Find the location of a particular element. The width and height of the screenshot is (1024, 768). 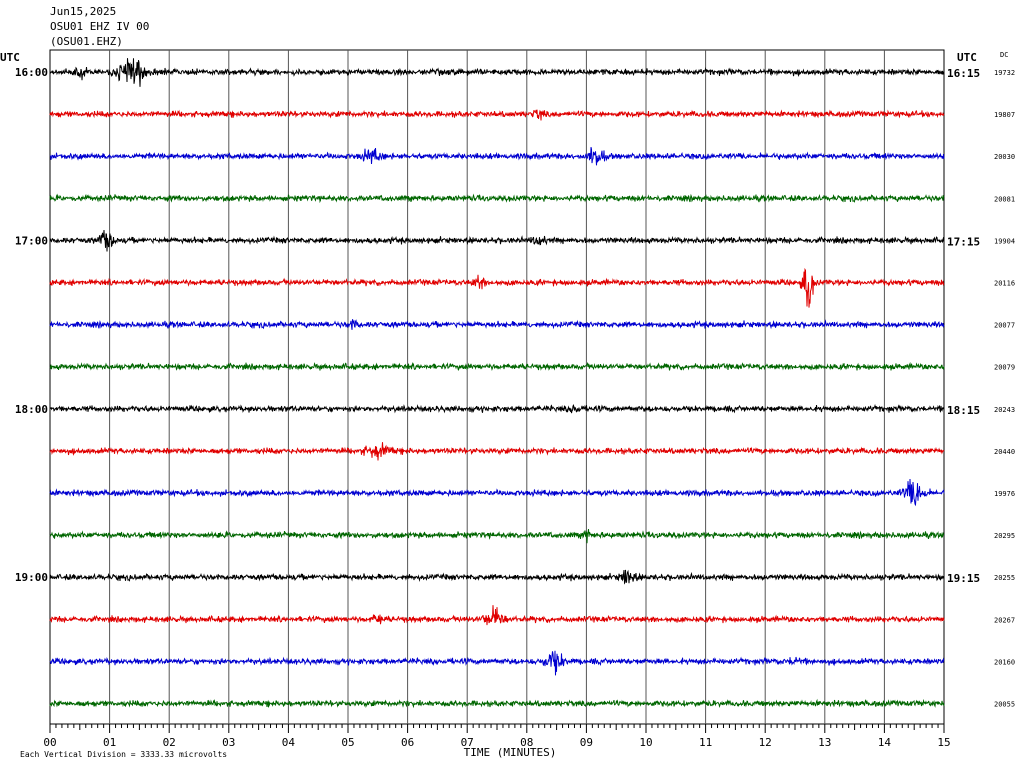

x-tick-label: 08 is located at coordinates (526, 742).